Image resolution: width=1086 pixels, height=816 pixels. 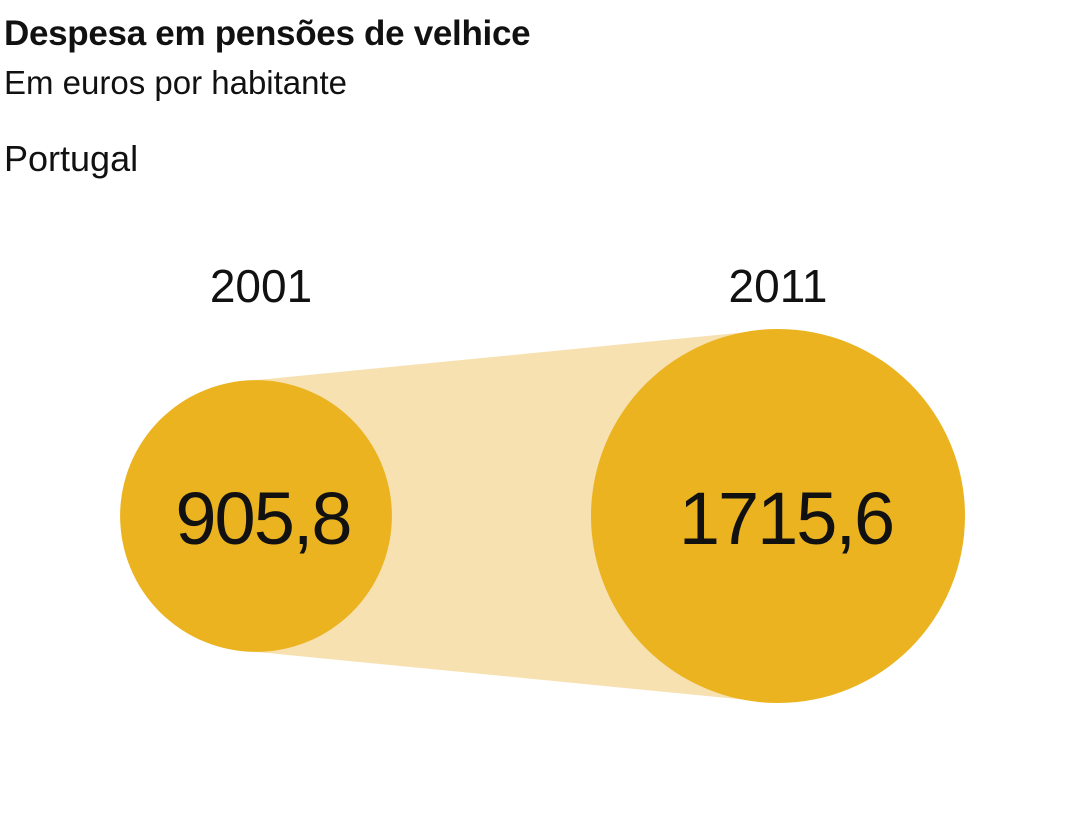 What do you see at coordinates (778, 286) in the screenshot?
I see `year-label-2011: 2011` at bounding box center [778, 286].